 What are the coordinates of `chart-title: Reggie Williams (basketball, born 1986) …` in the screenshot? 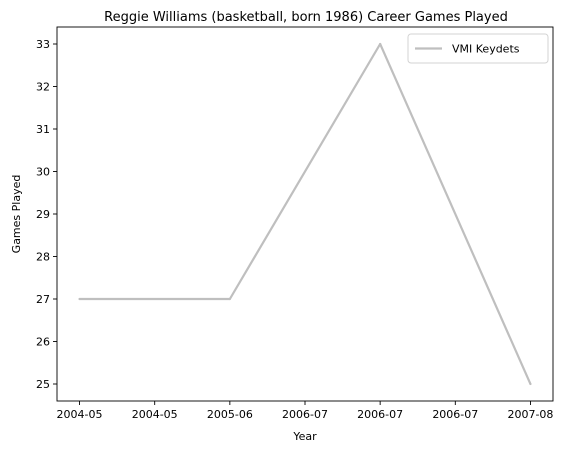 It's located at (306, 17).